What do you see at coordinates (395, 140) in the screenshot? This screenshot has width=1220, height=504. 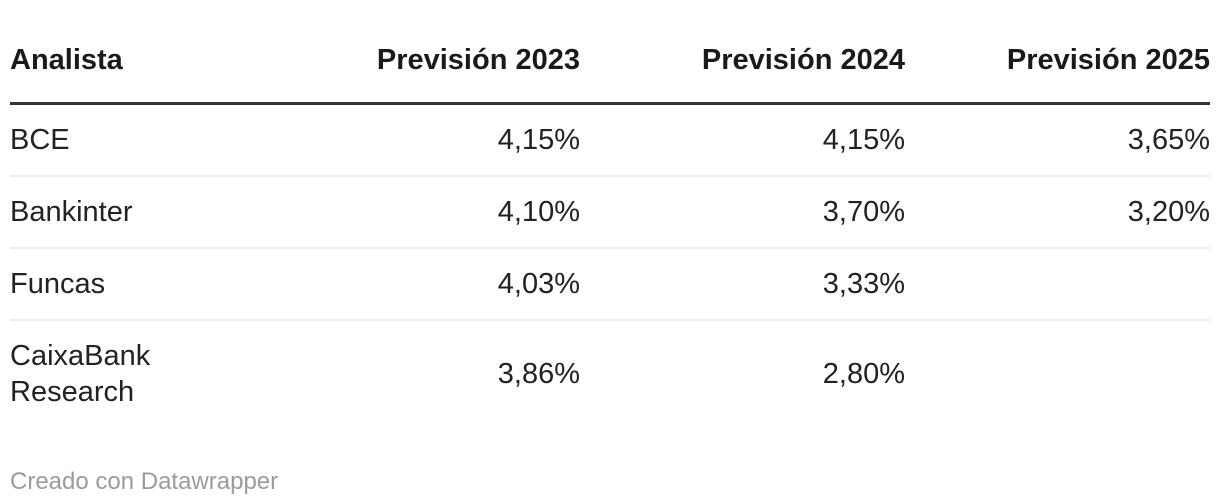 I see `cell-prevision-2023: 4,15%` at bounding box center [395, 140].